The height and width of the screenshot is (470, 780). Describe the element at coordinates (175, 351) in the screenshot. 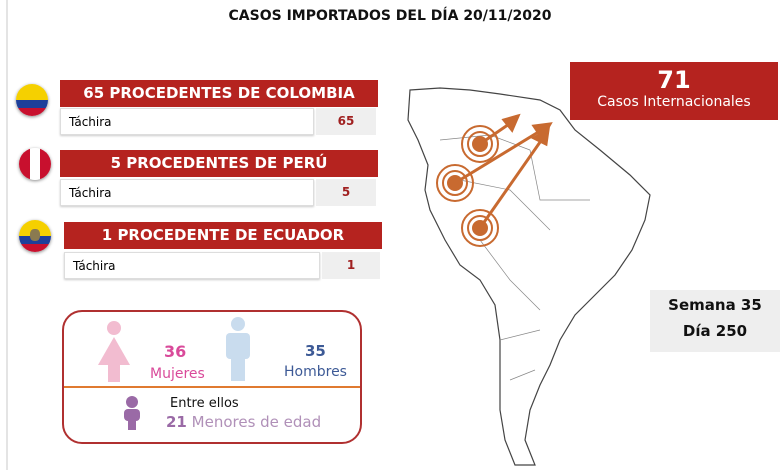

I see `women-count: 36` at that location.